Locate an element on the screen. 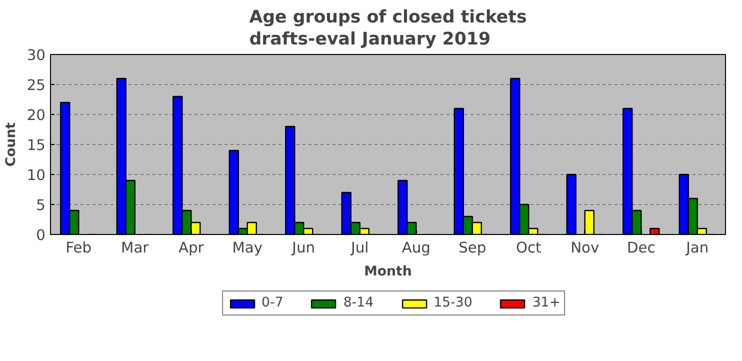 The image size is (742, 361). x-tick-label: Nov is located at coordinates (585, 248).